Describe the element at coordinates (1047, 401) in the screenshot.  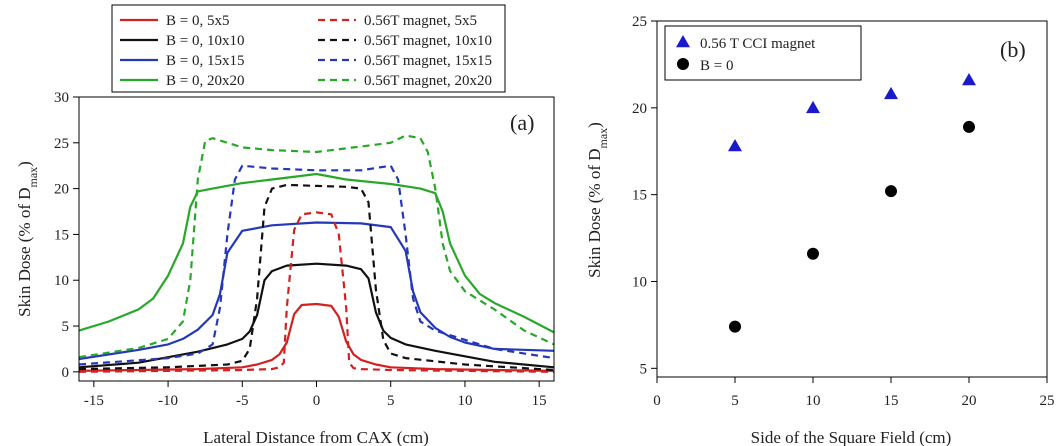
I see `panel-b-x-tick-label: 25` at that location.